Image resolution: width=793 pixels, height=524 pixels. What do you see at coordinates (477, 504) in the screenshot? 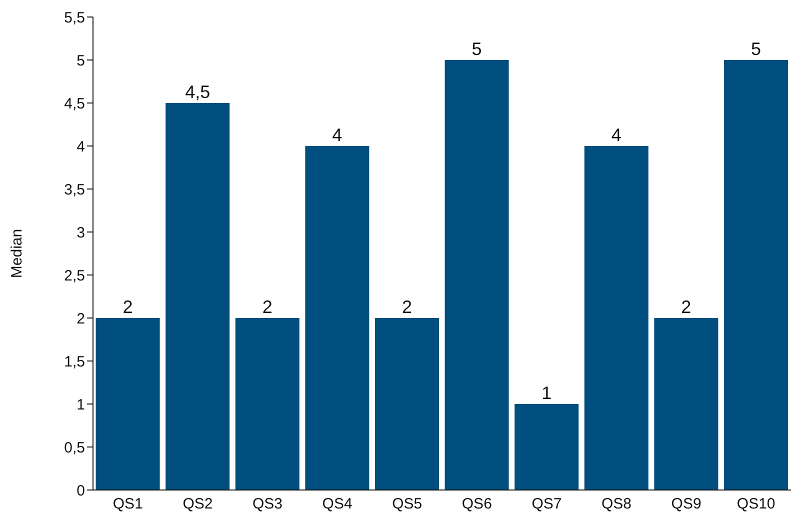
I see `x-tick-label: QS6` at bounding box center [477, 504].